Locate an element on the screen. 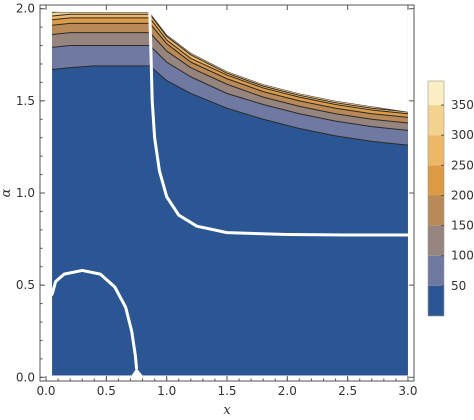  y-tick-label: 0.5 is located at coordinates (25, 285).